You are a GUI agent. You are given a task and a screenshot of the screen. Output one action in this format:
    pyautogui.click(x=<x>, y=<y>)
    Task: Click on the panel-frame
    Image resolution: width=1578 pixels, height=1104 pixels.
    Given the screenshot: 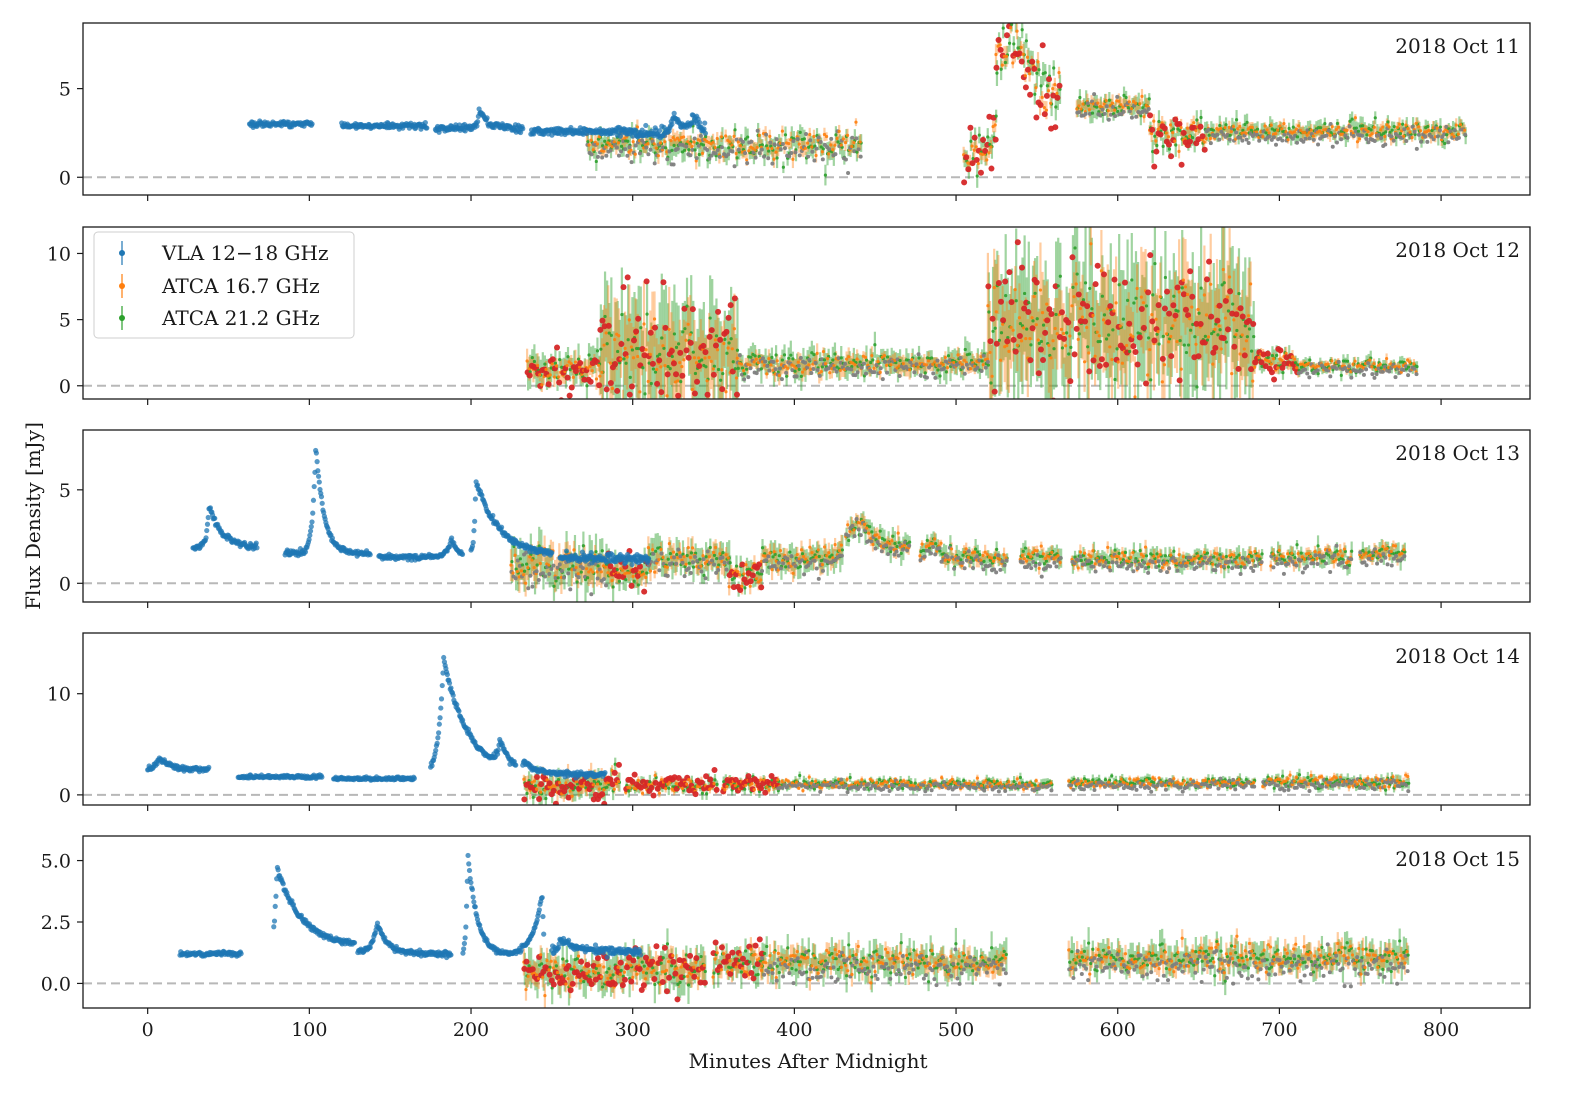 What is the action you would take?
    pyautogui.click(x=806, y=313)
    